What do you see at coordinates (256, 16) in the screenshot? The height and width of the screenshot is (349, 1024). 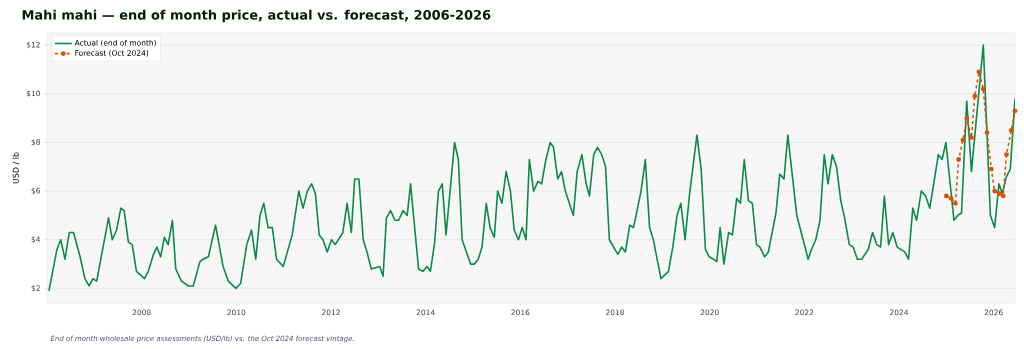 I see `chart-title: Mahi mahi — end of month price, actual vs. forecast, 2006-2026` at bounding box center [256, 16].